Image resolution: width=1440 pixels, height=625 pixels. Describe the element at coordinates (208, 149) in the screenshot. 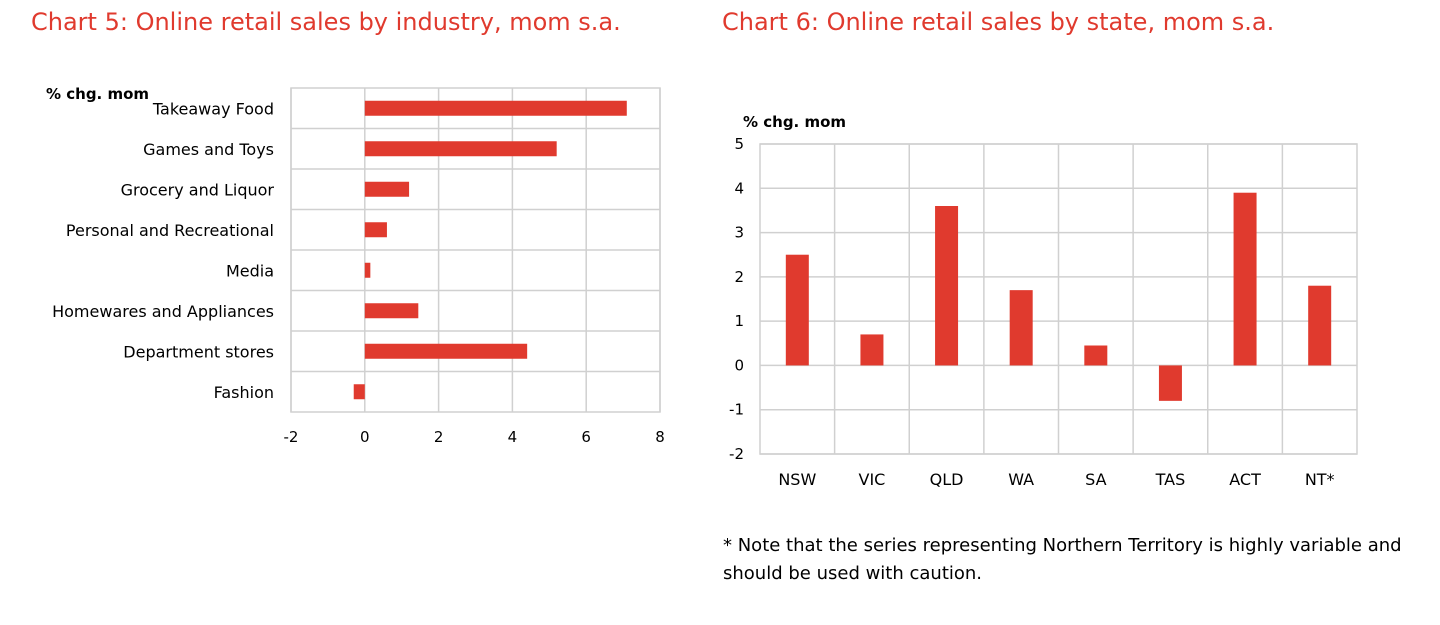

I see `chart5-category-label: Games and Toys` at that location.